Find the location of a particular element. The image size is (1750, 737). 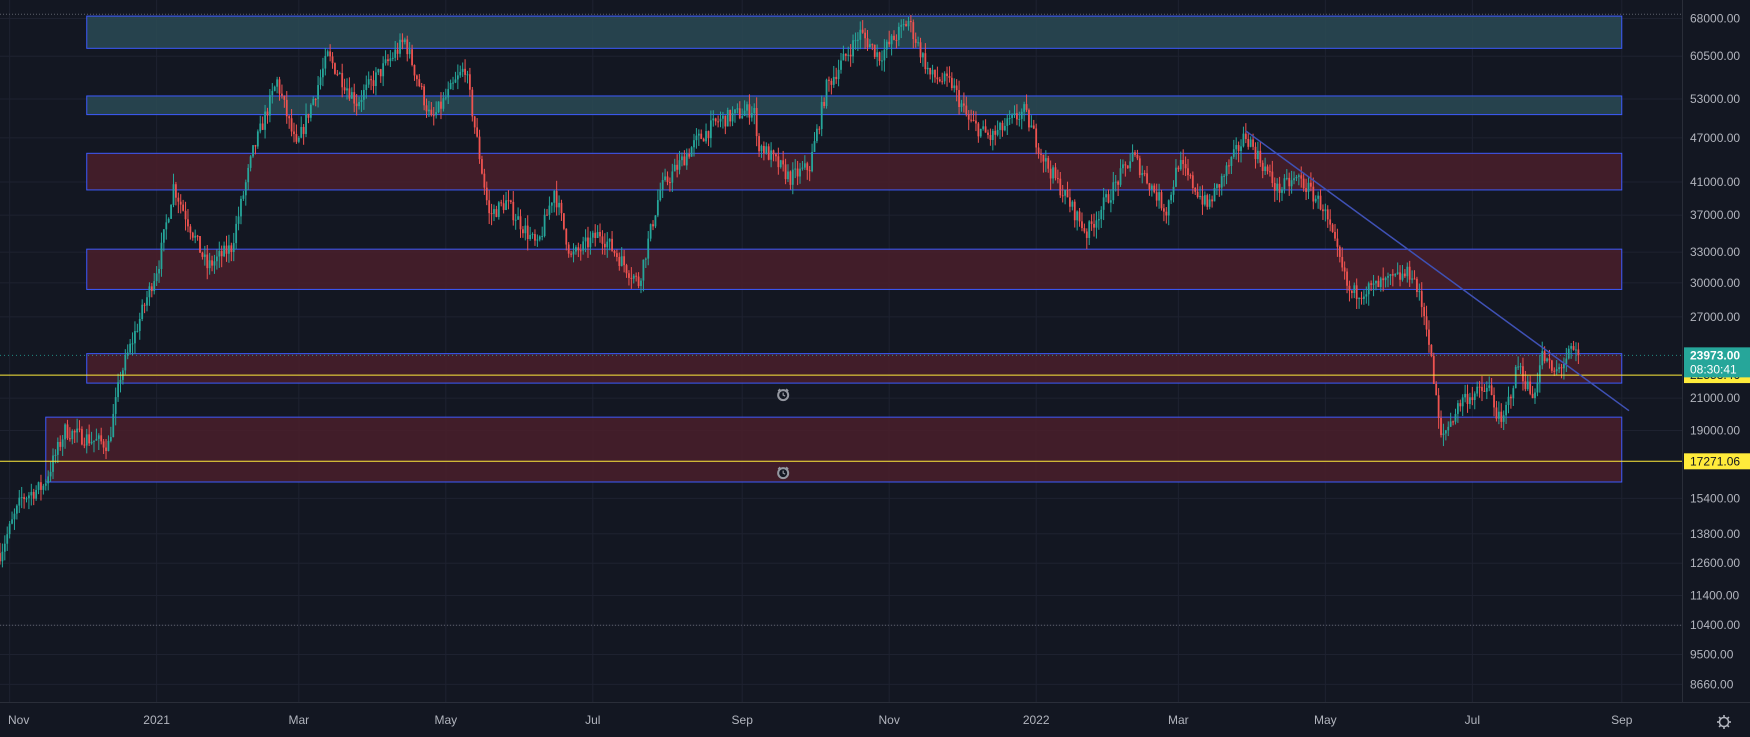

price-tick-label: 12600.00 is located at coordinates (1715, 563).